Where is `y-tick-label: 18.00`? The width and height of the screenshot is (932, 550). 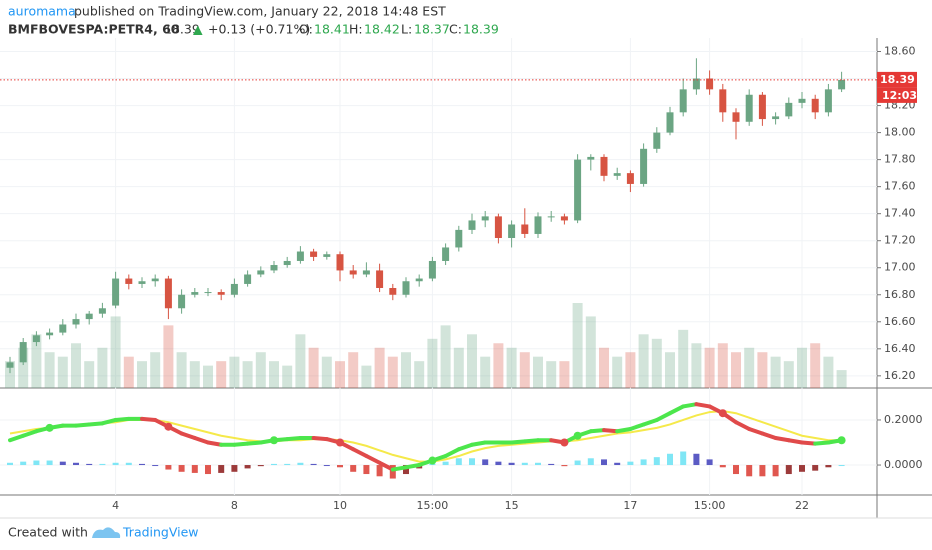 y-tick-label: 18.00 is located at coordinates (900, 132).